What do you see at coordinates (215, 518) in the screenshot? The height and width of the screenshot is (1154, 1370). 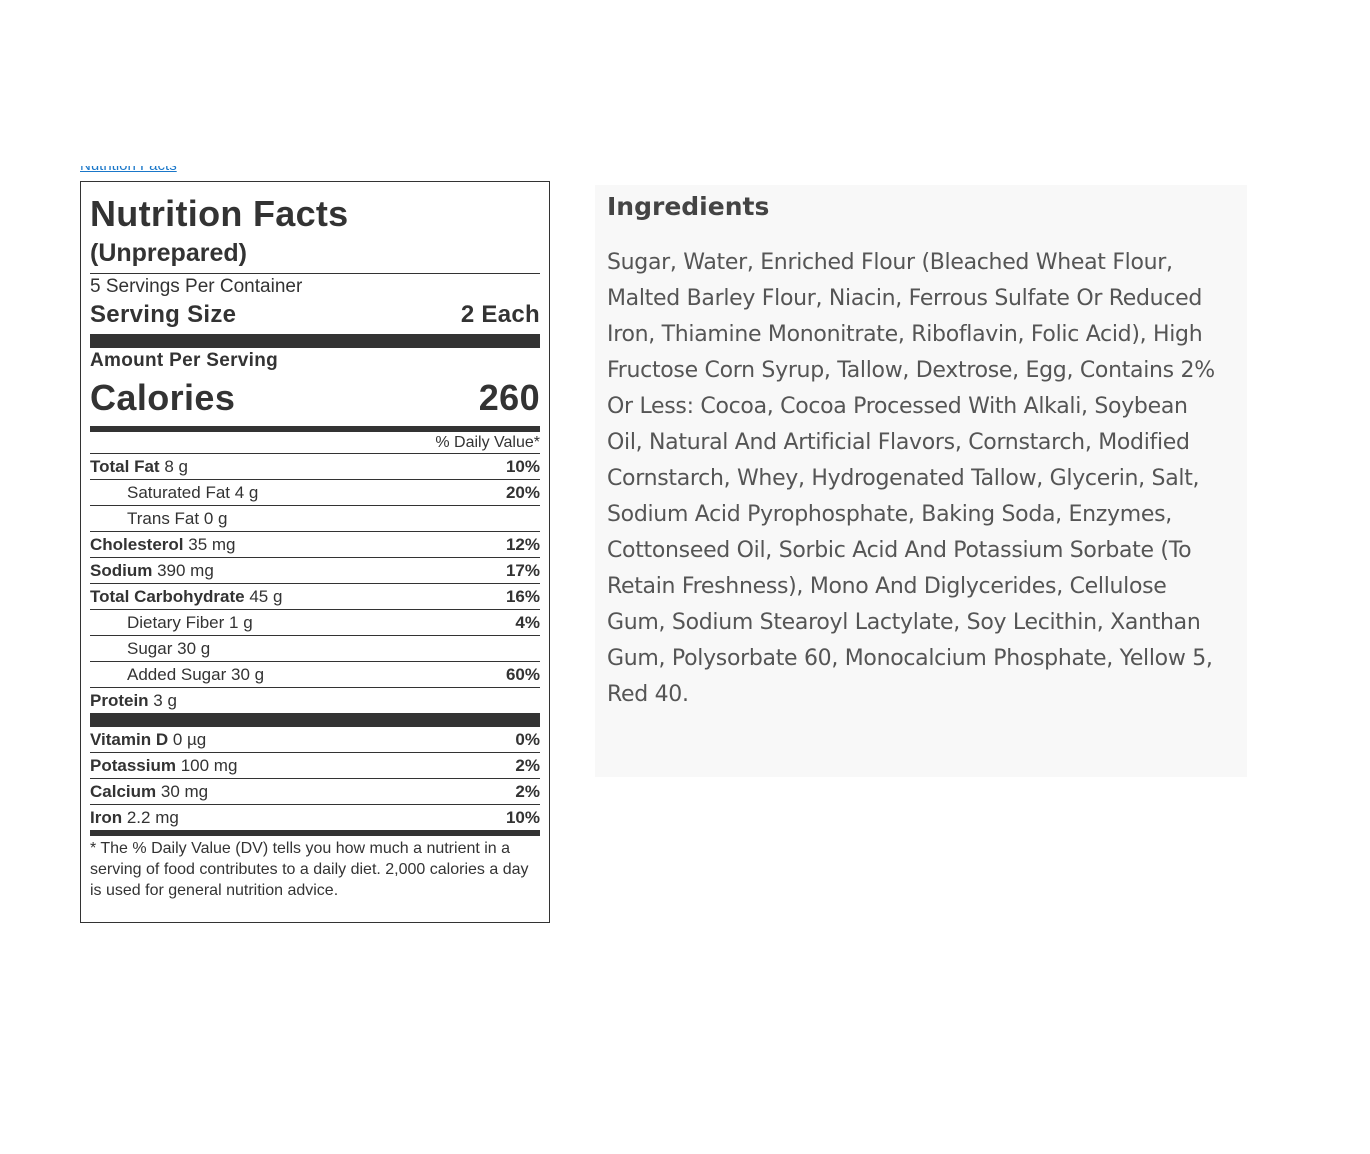 I see `nutrient-amount: 0 g` at bounding box center [215, 518].